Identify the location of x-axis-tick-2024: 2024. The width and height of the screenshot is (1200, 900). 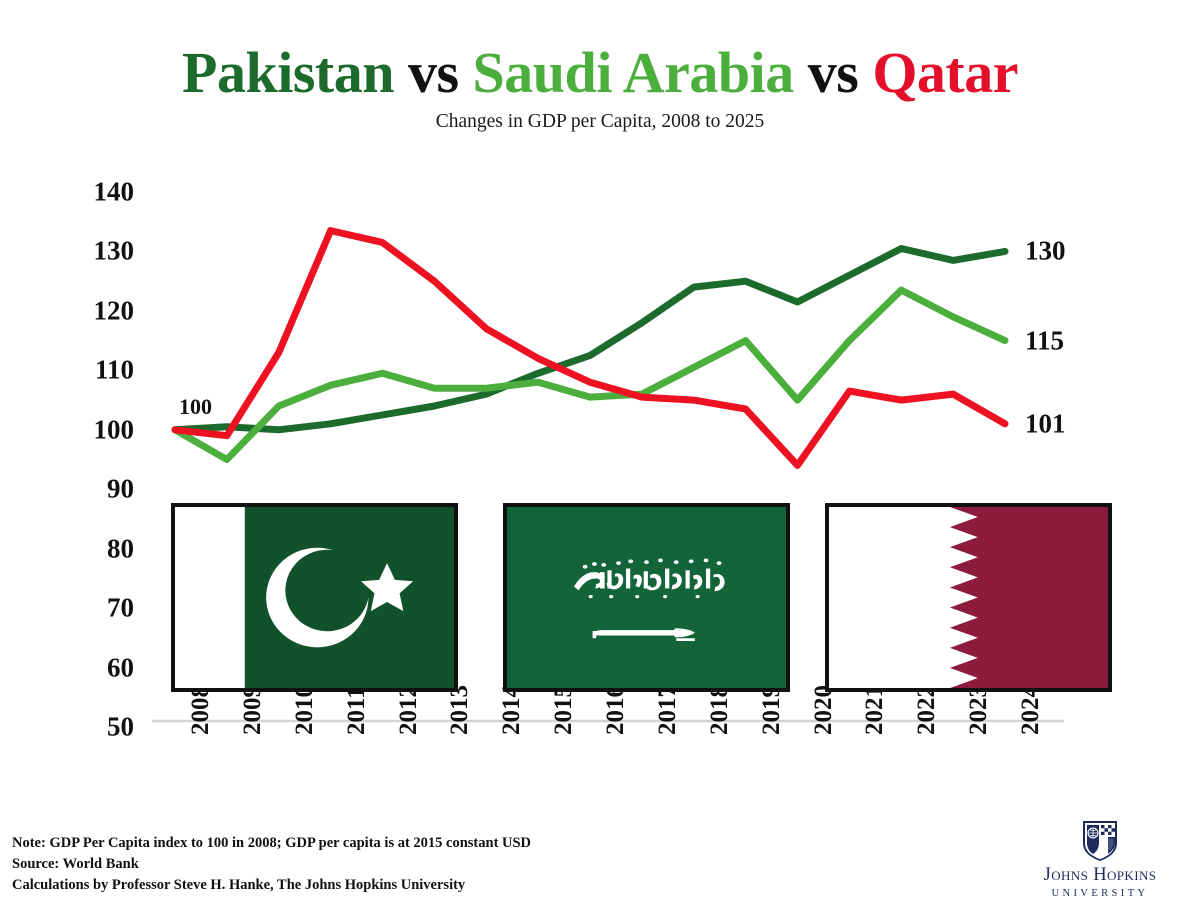
(1030, 710).